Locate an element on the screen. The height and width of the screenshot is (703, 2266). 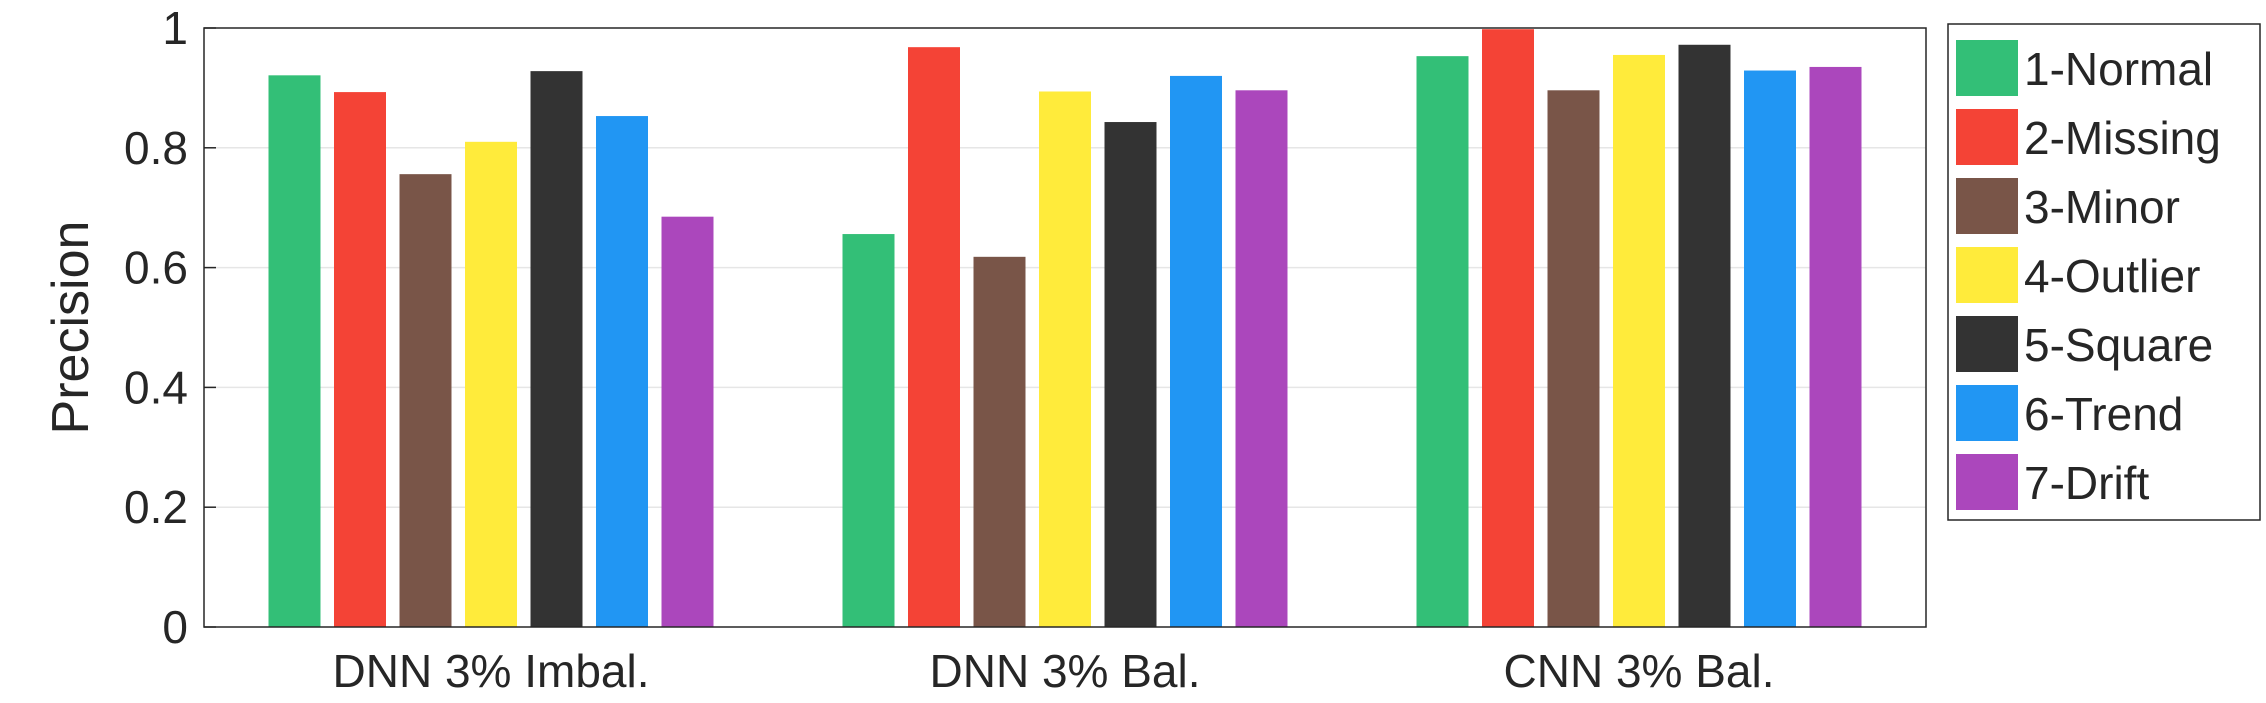
y-axis-label: Precision is located at coordinates (71, 328).